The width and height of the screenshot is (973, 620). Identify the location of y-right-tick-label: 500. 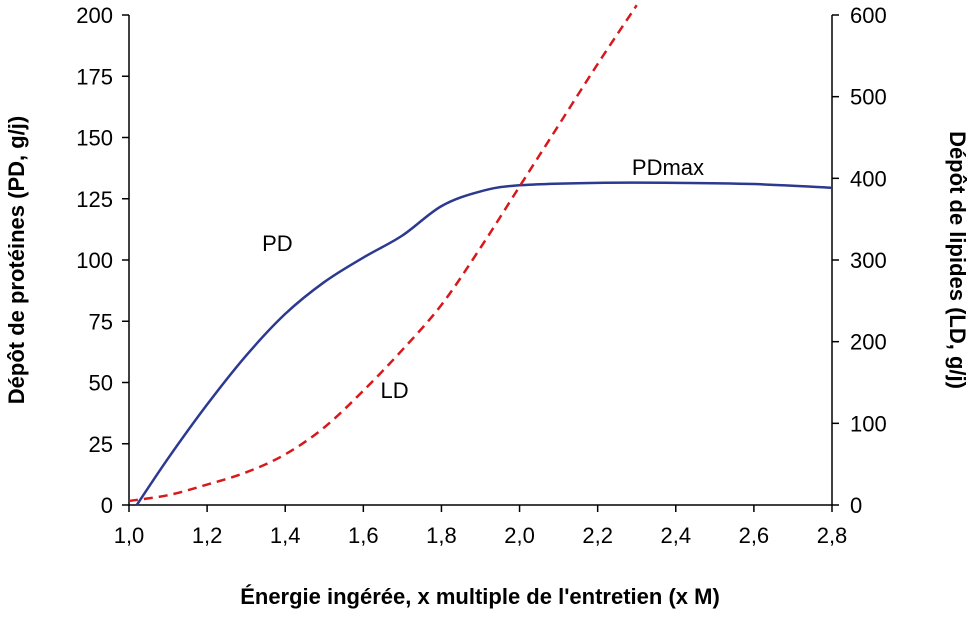
(868, 97).